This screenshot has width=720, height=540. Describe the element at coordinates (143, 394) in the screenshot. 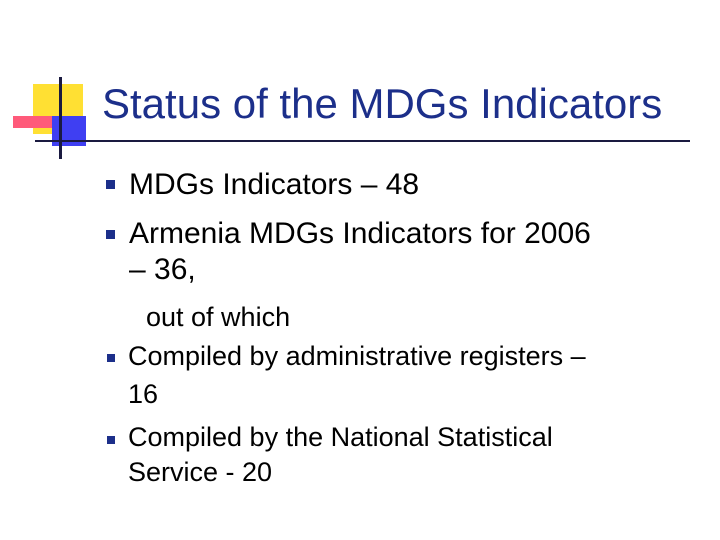

I see `bullet-text-administrative-registers-cont: 16` at that location.